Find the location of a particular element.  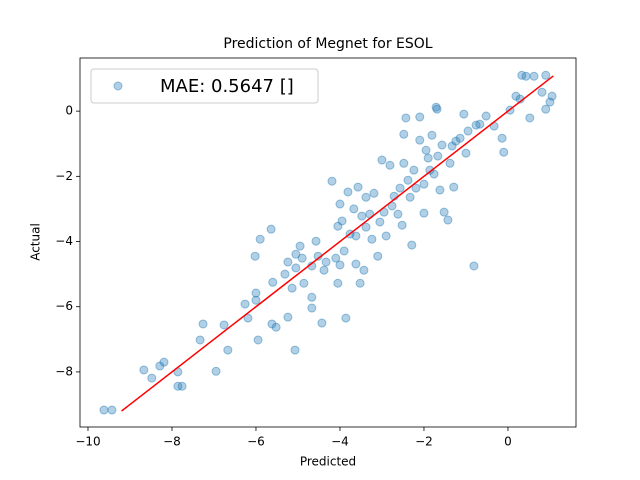

legend-box is located at coordinates (204, 86).